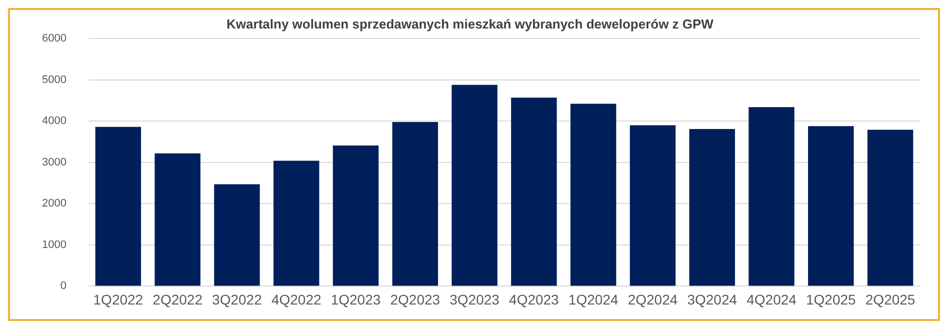 The width and height of the screenshot is (948, 329). What do you see at coordinates (653, 299) in the screenshot?
I see `x-tick-label: 2Q2024` at bounding box center [653, 299].